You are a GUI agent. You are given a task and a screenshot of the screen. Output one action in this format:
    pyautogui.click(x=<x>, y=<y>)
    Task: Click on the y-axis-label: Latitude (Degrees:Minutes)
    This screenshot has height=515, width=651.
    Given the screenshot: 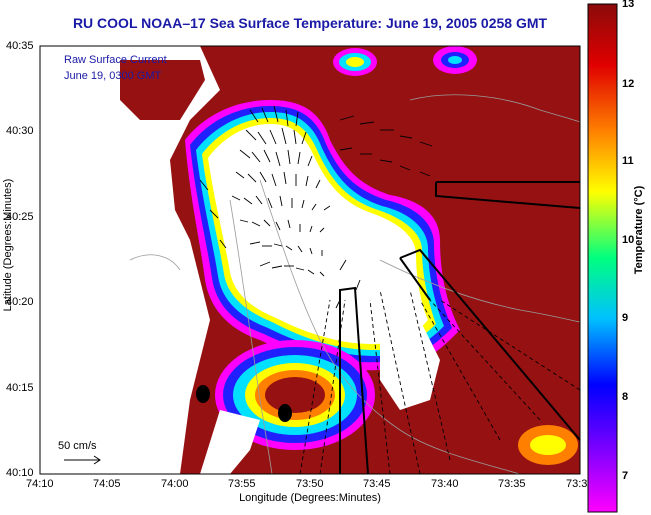 What is the action you would take?
    pyautogui.click(x=8, y=245)
    